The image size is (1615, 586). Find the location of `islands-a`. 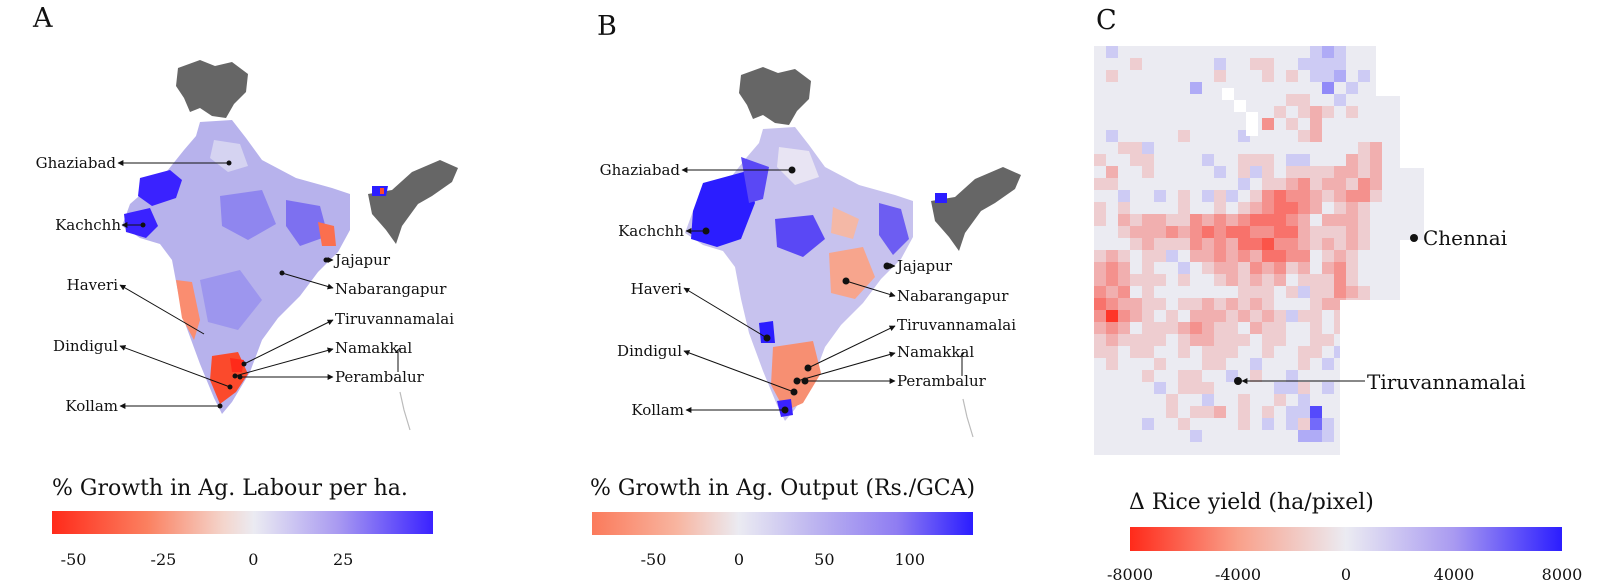

islands-a is located at coordinates (405, 411).